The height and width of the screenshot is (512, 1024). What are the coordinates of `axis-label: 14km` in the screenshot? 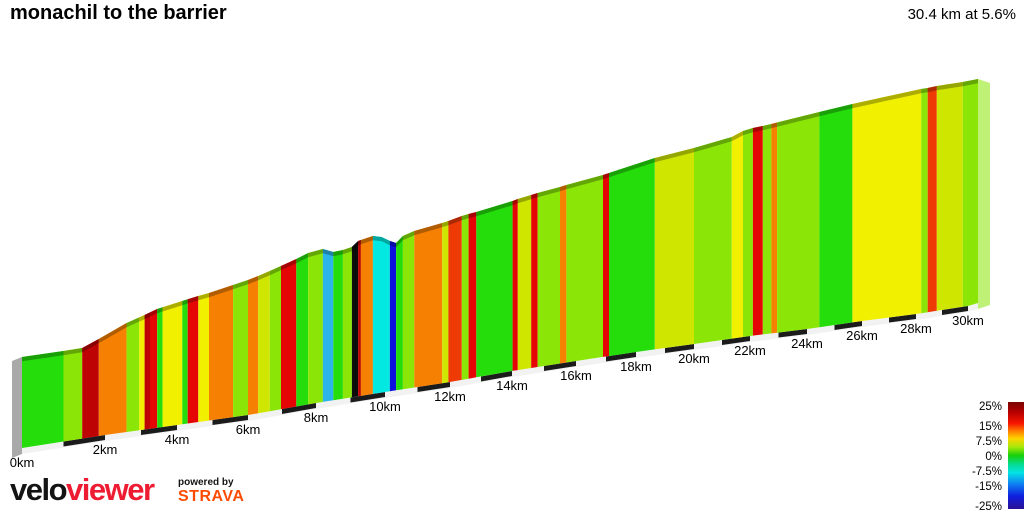 It's located at (512, 385).